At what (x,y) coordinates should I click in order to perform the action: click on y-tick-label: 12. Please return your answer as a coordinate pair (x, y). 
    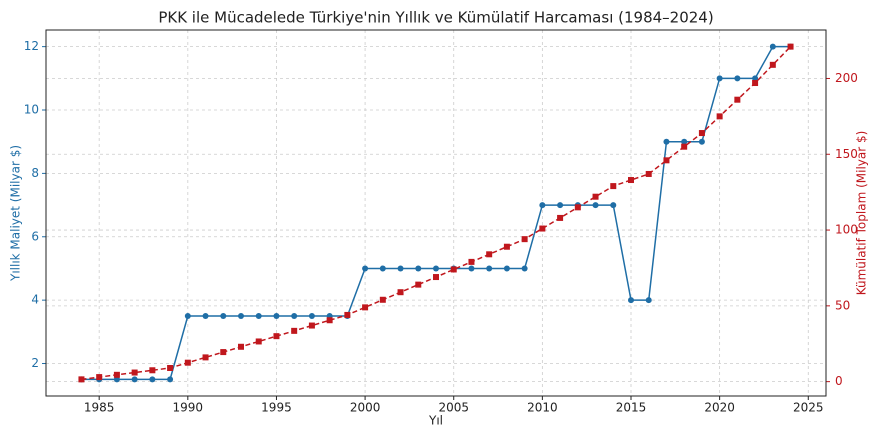
    Looking at the image, I should click on (31, 46).